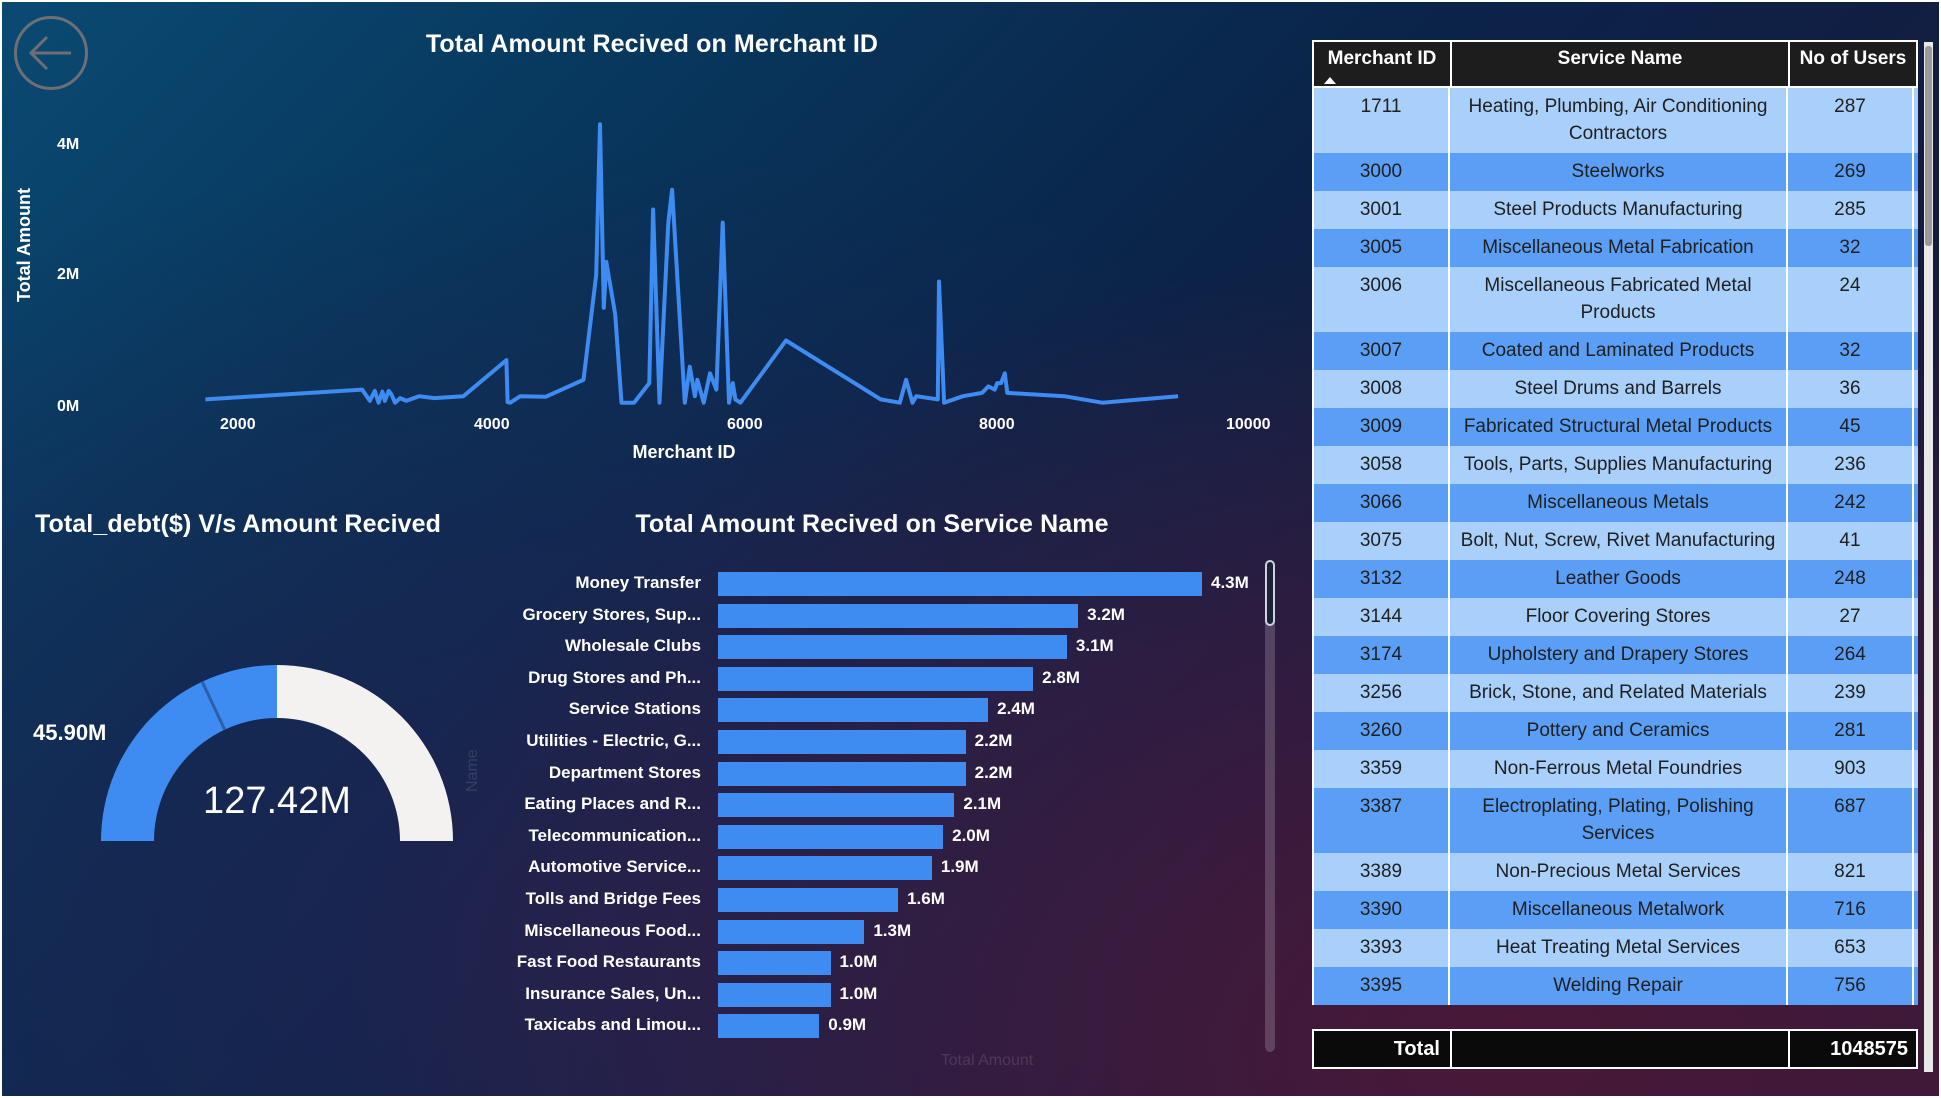 The width and height of the screenshot is (1941, 1098). Describe the element at coordinates (1851, 299) in the screenshot. I see `cell-no-of-users: 24` at that location.